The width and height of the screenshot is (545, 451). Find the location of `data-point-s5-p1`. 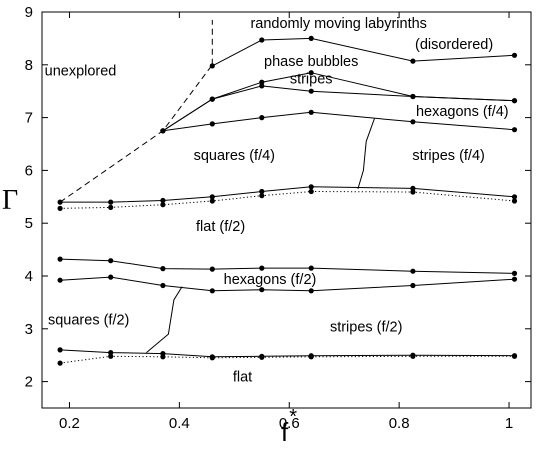

data-point-s5-p1 is located at coordinates (212, 124).